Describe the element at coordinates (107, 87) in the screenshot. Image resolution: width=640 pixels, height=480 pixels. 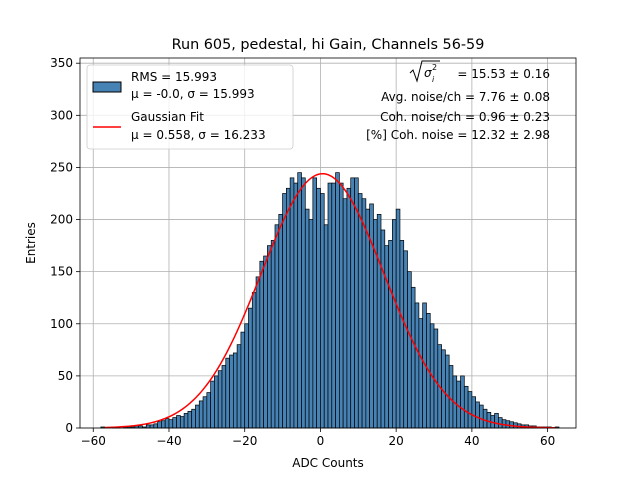
I see `legend-patch-rms` at that location.